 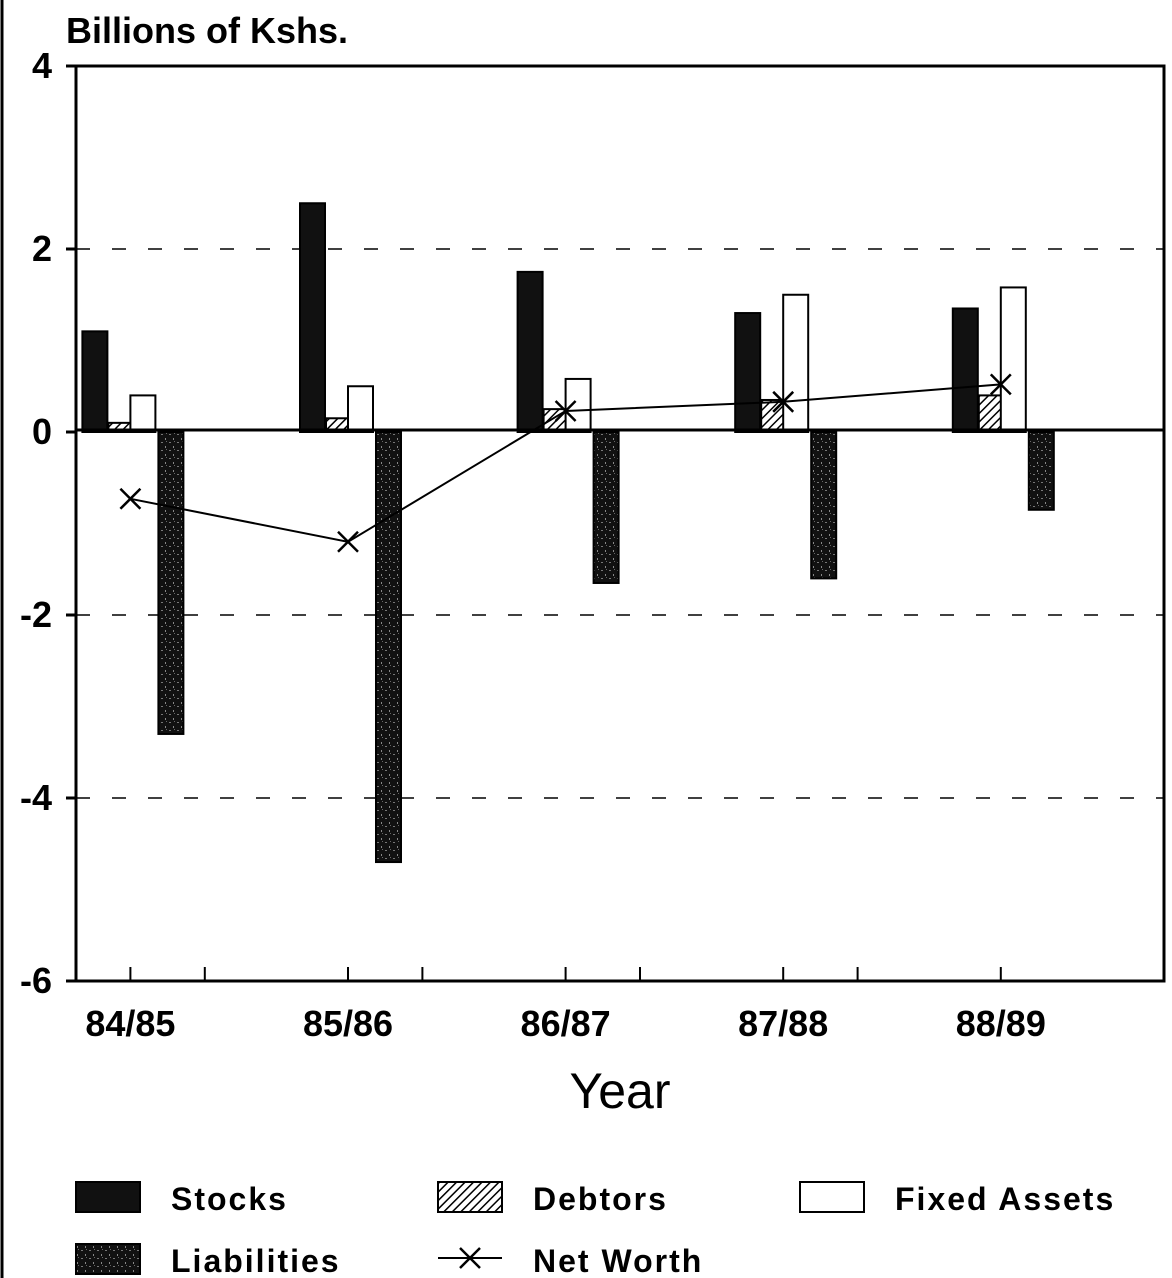 I want to click on legend-label: Liabilities, so click(x=256, y=1260).